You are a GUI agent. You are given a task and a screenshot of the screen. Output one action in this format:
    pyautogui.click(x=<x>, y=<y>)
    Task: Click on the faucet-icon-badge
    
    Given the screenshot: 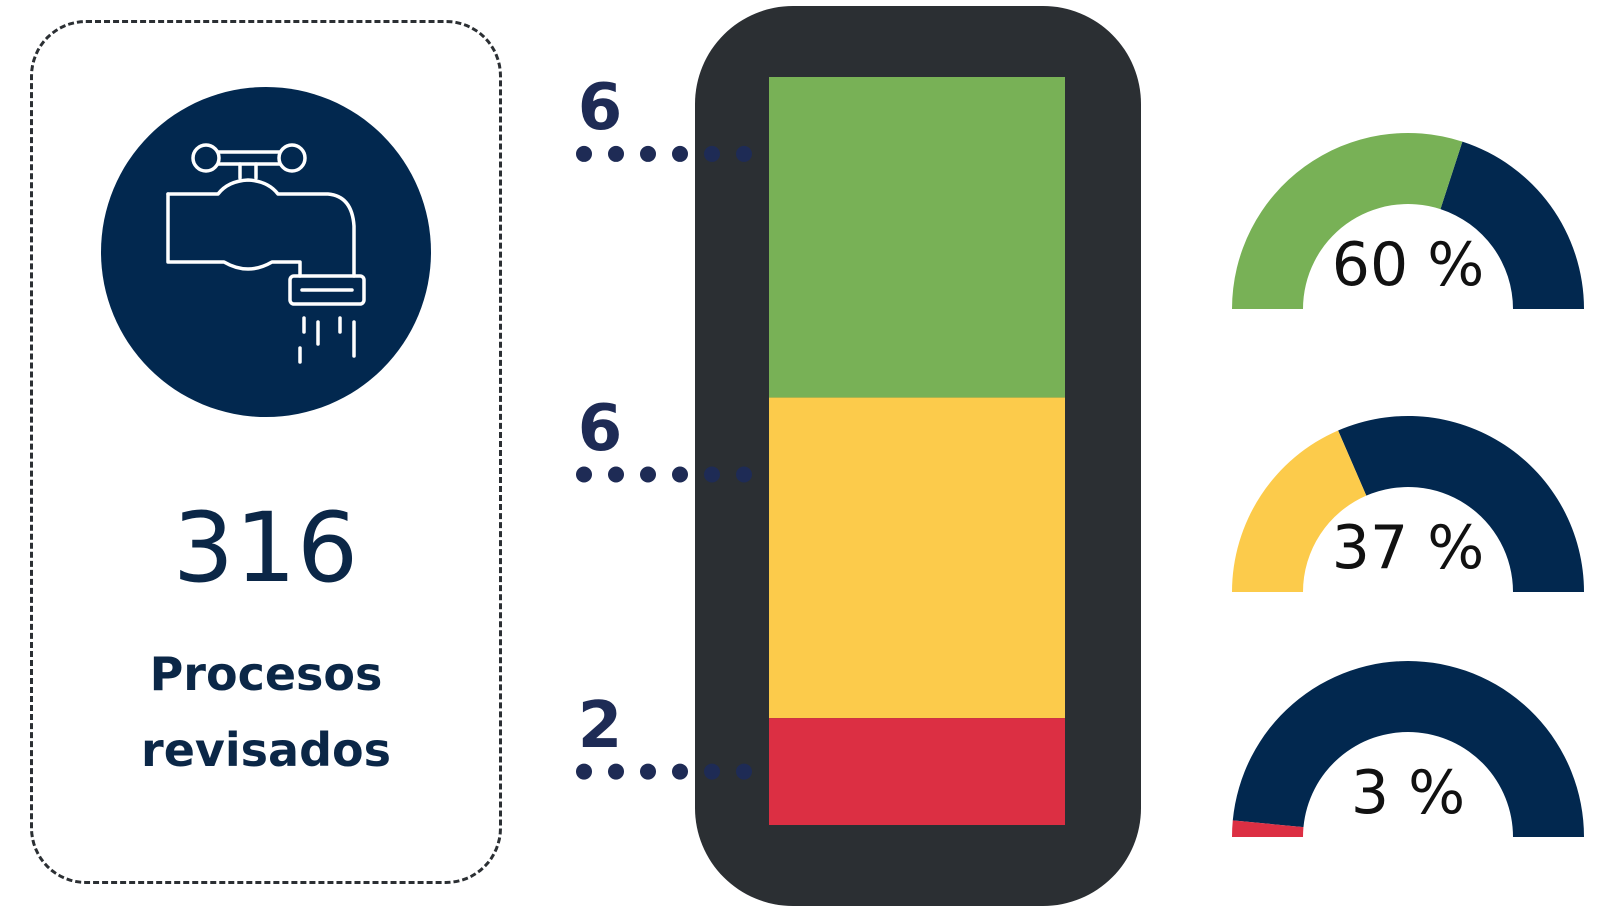 What is the action you would take?
    pyautogui.click(x=266, y=252)
    